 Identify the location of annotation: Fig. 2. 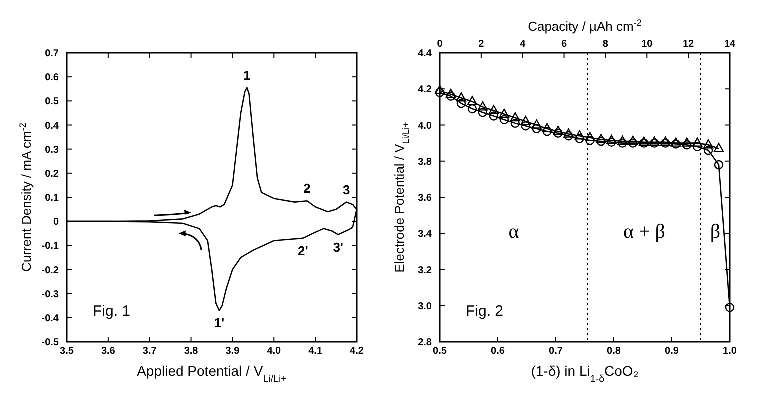
(485, 311).